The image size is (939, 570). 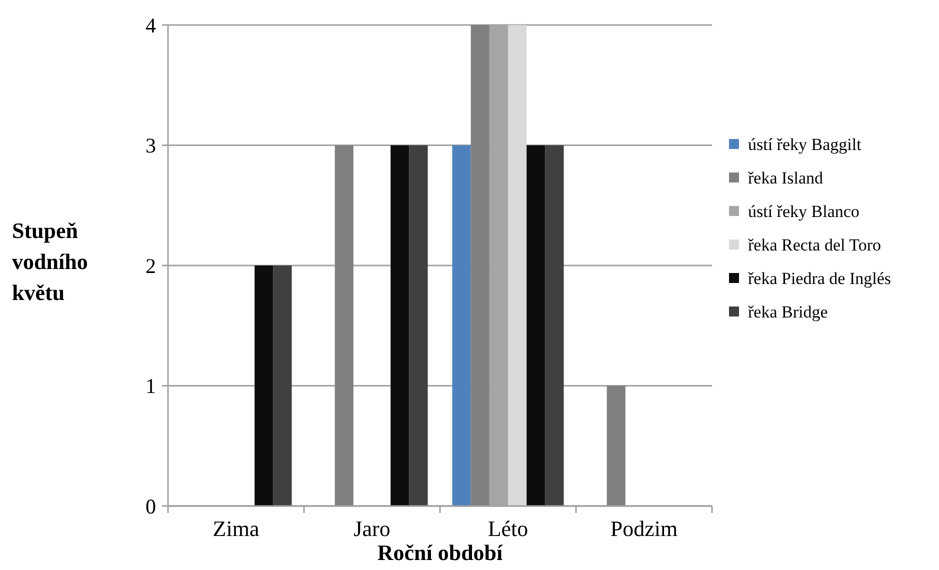 I want to click on y-tick-label: 2, so click(x=151, y=266).